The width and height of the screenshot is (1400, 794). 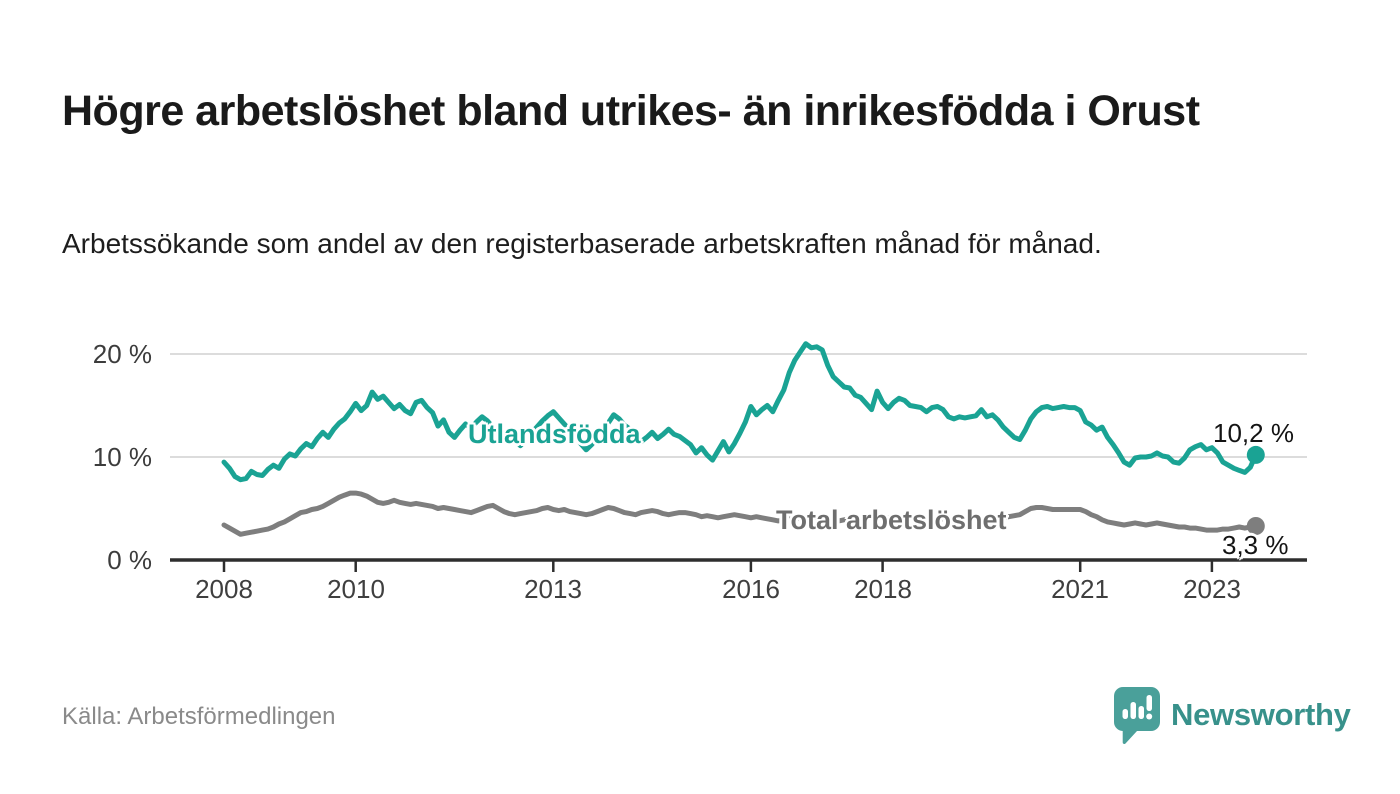 I want to click on x-tick-2010: 2010, so click(x=356, y=589).